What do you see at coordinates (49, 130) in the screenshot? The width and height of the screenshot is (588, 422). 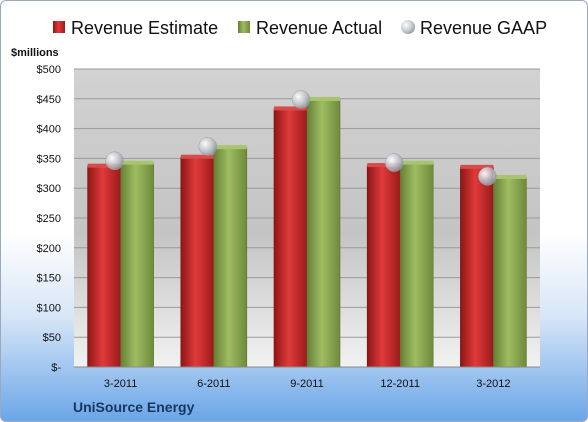 I see `y-tick-label: $400` at bounding box center [49, 130].